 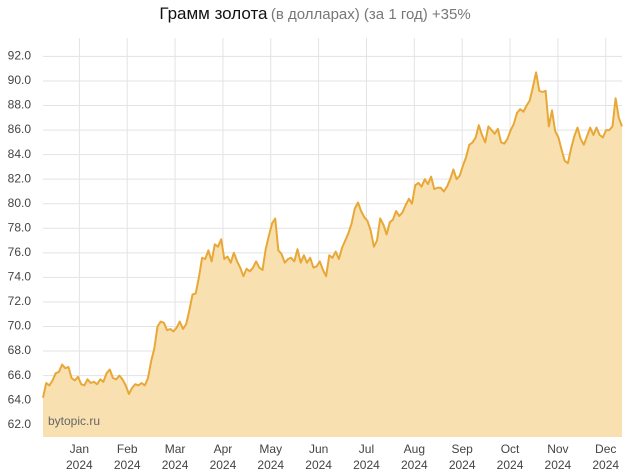 What do you see at coordinates (557, 449) in the screenshot?
I see `x-tick-month: Nov` at bounding box center [557, 449].